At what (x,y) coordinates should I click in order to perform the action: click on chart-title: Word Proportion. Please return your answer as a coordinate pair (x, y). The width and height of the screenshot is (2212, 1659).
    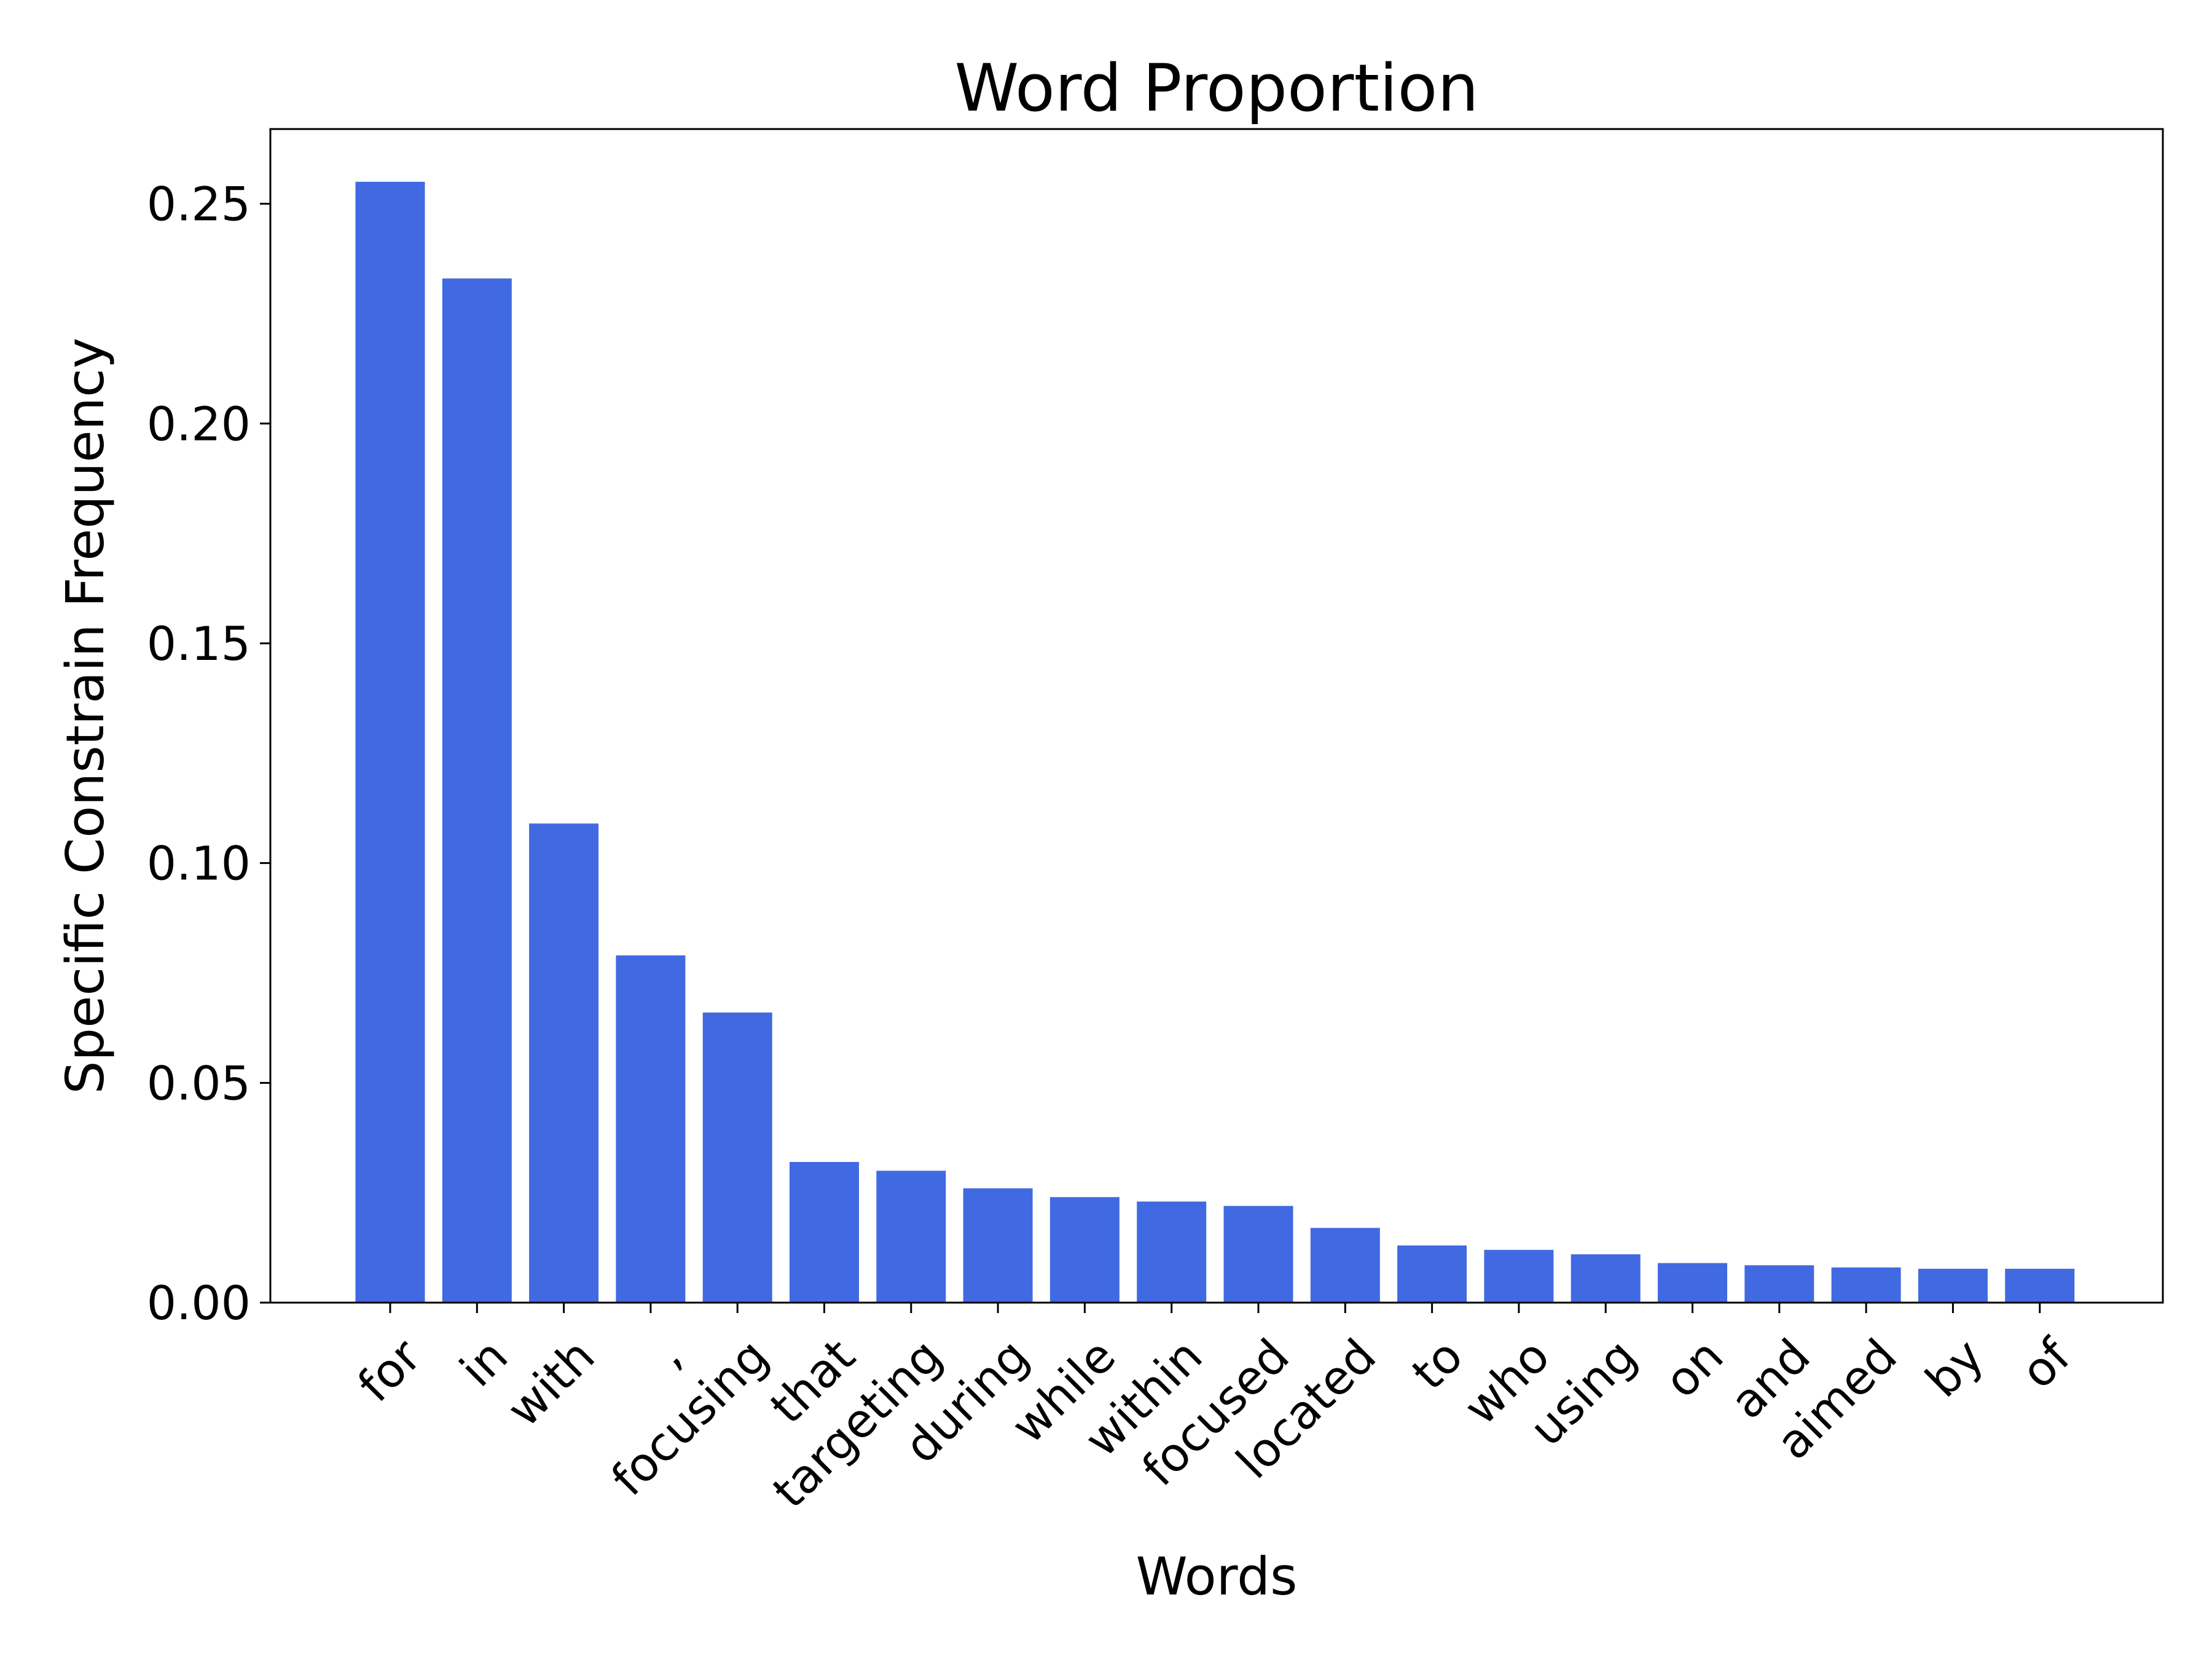
    Looking at the image, I should click on (1216, 88).